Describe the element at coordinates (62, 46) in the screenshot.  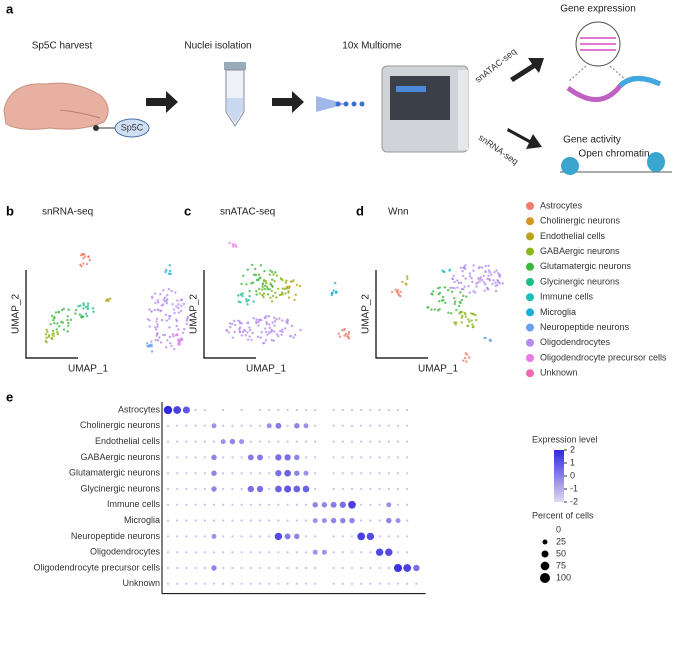
I see `step-label: Sp5C harvest` at that location.